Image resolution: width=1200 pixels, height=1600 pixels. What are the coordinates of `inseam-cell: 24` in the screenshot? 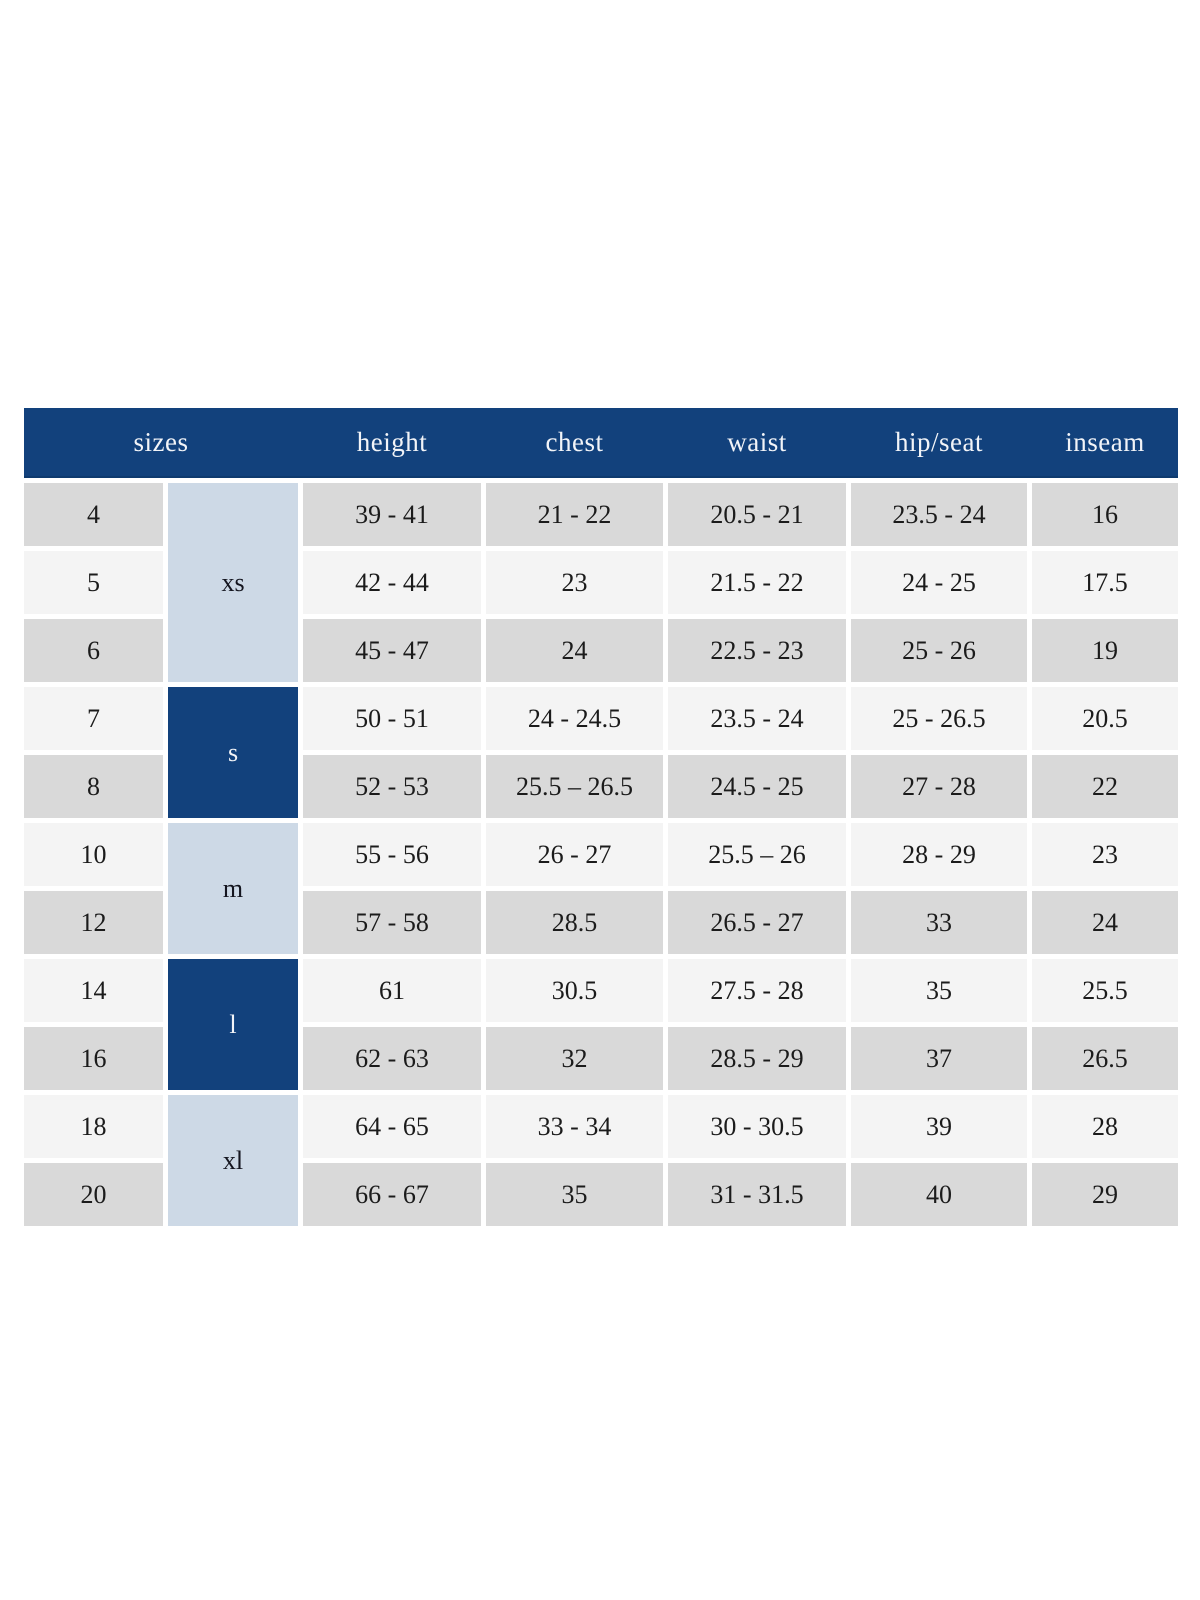 It's located at (1105, 922).